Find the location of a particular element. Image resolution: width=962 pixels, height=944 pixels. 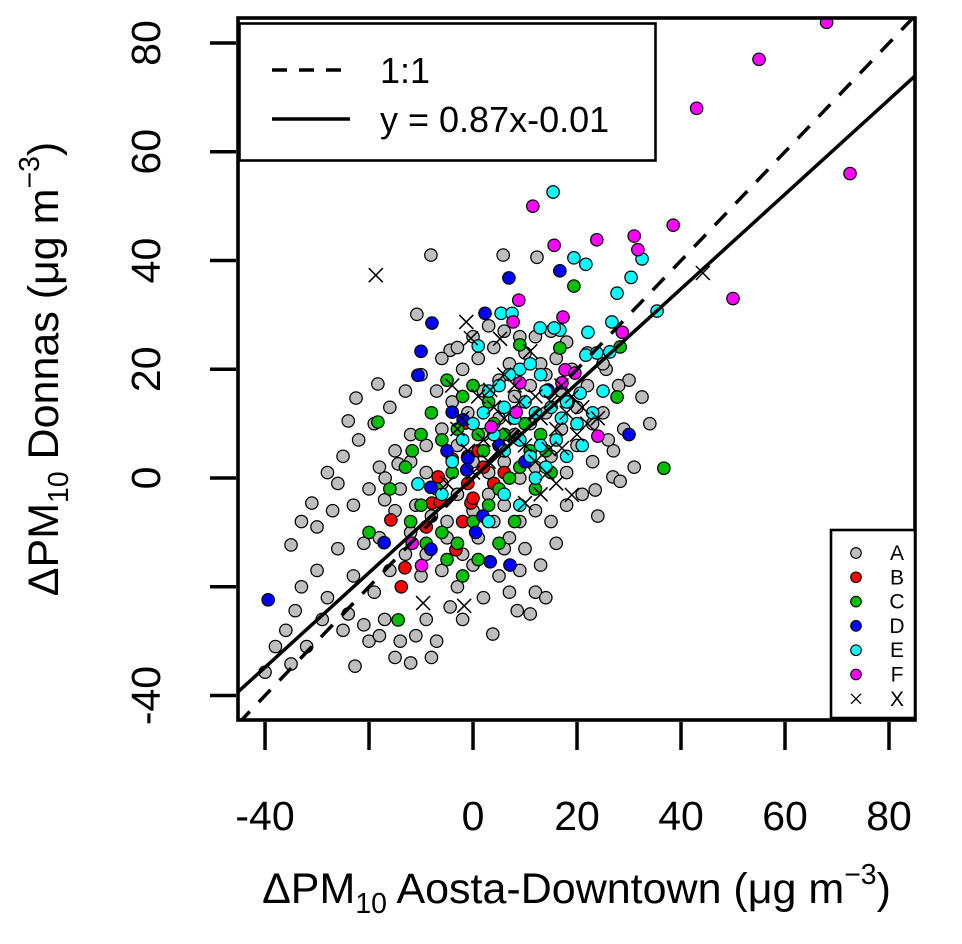

x-tick-label: 60 is located at coordinates (785, 816).